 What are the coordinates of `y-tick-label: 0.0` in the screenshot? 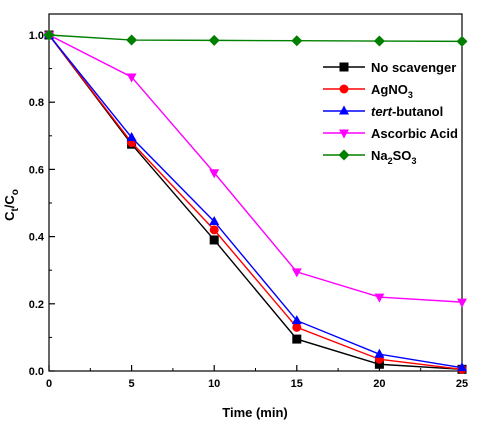 It's located at (36, 372).